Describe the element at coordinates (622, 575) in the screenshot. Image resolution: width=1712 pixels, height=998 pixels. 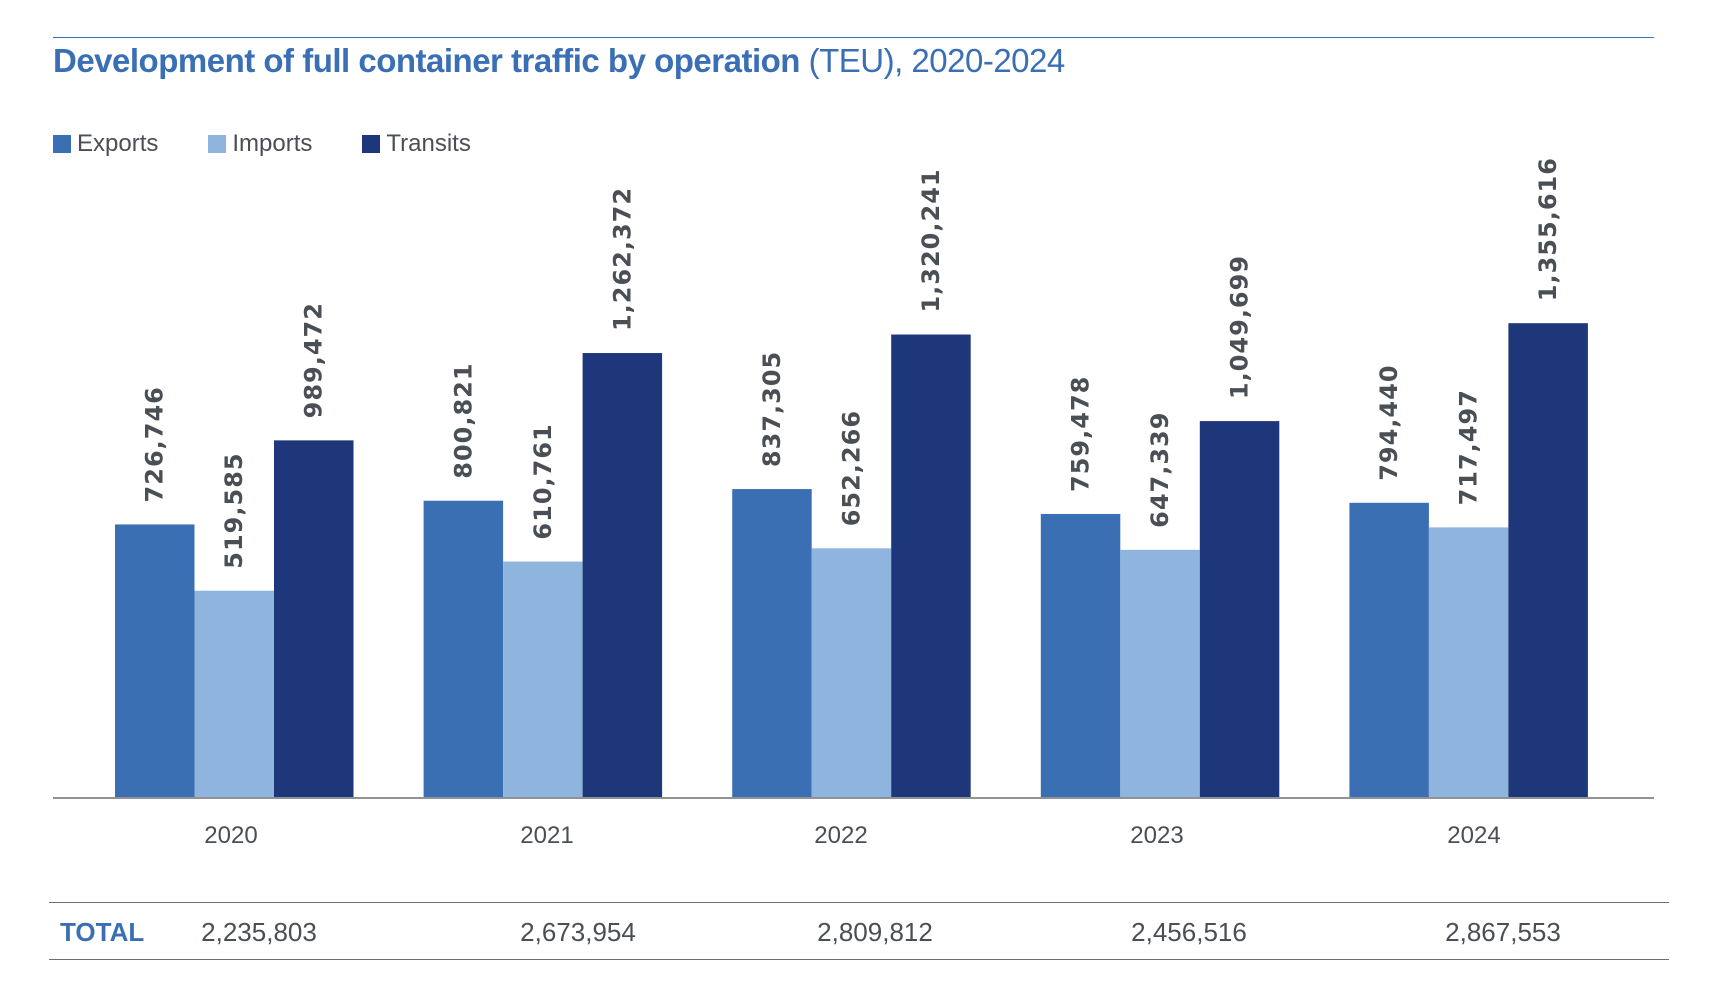
I see `bar-transits-2021` at that location.